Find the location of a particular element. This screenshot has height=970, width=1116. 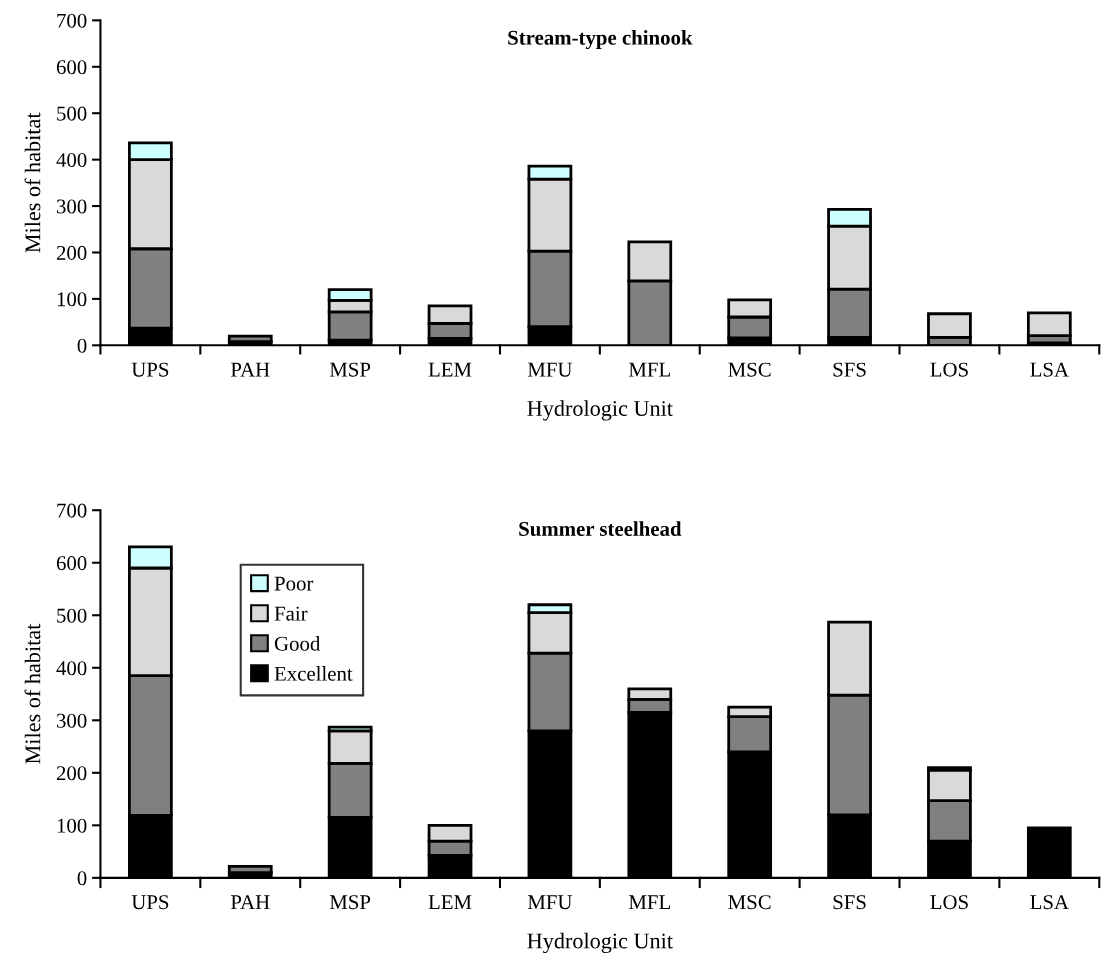

chart-title: Stream-type chinook is located at coordinates (600, 40).